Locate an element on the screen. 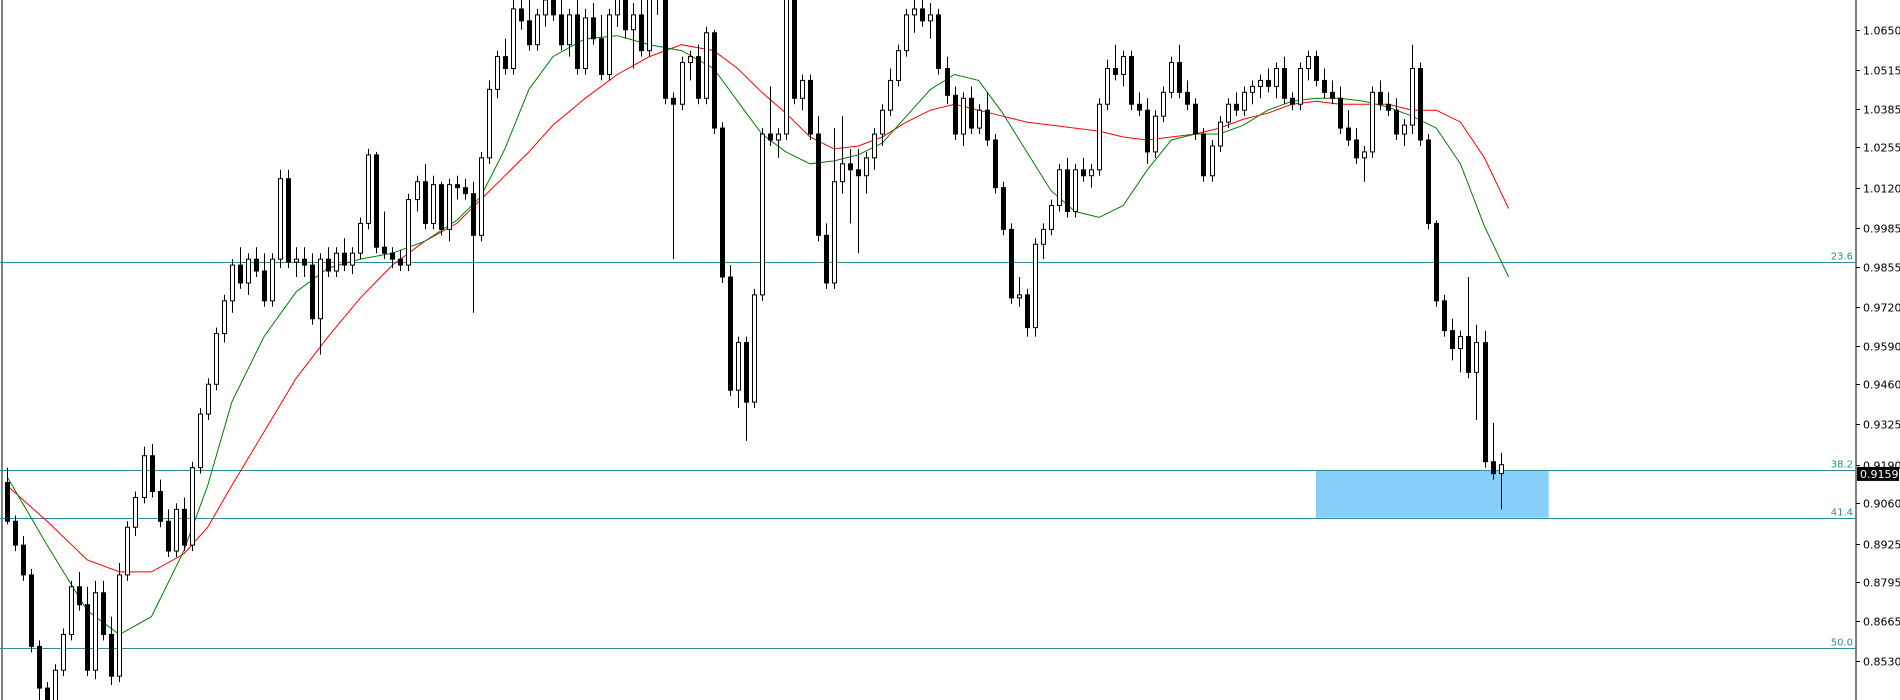 The image size is (1900, 700). y-tick-label: 0.8925 is located at coordinates (1881, 545).